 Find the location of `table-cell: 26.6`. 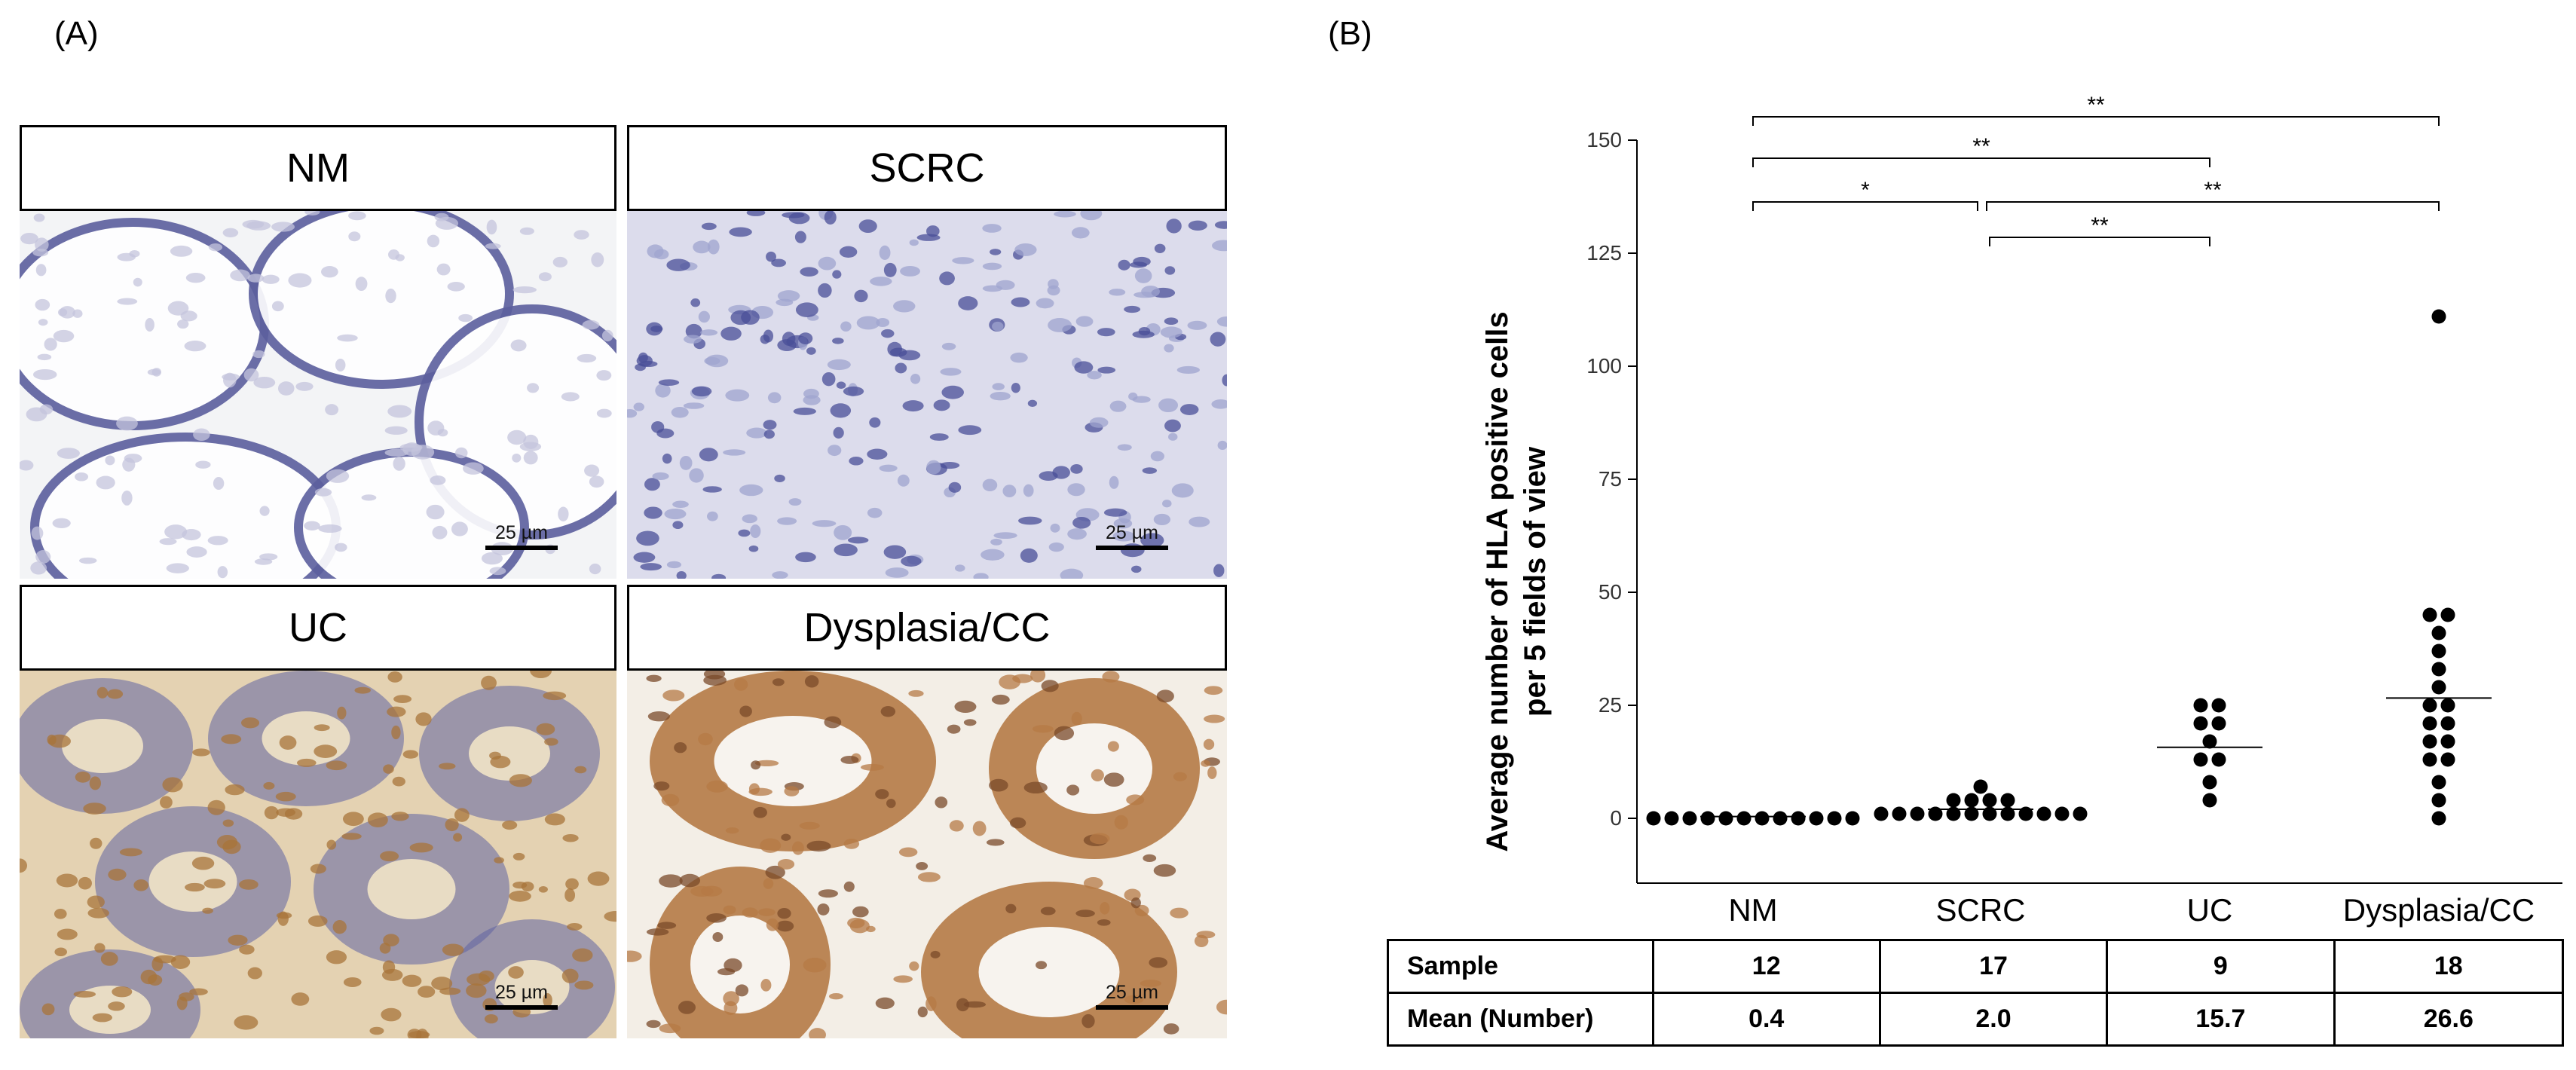

table-cell: 26.6 is located at coordinates (2449, 1019).